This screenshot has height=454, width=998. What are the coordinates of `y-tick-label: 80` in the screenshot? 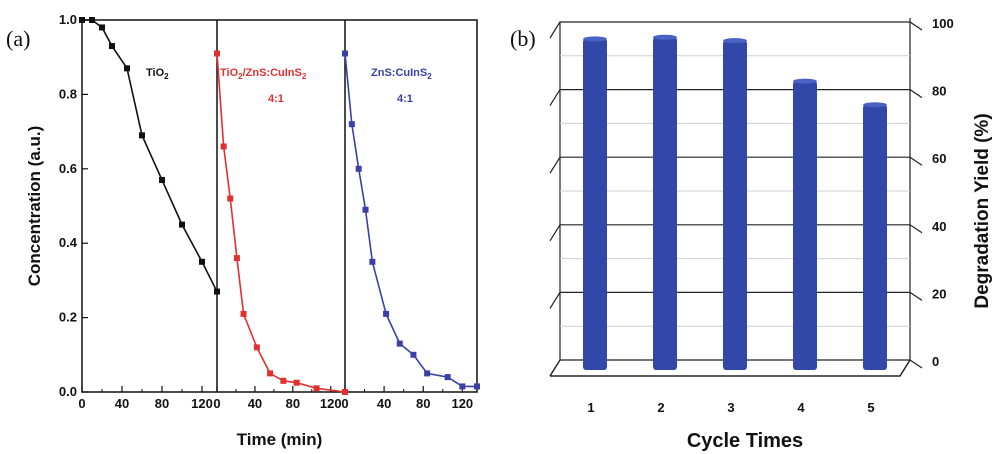 It's located at (939, 91).